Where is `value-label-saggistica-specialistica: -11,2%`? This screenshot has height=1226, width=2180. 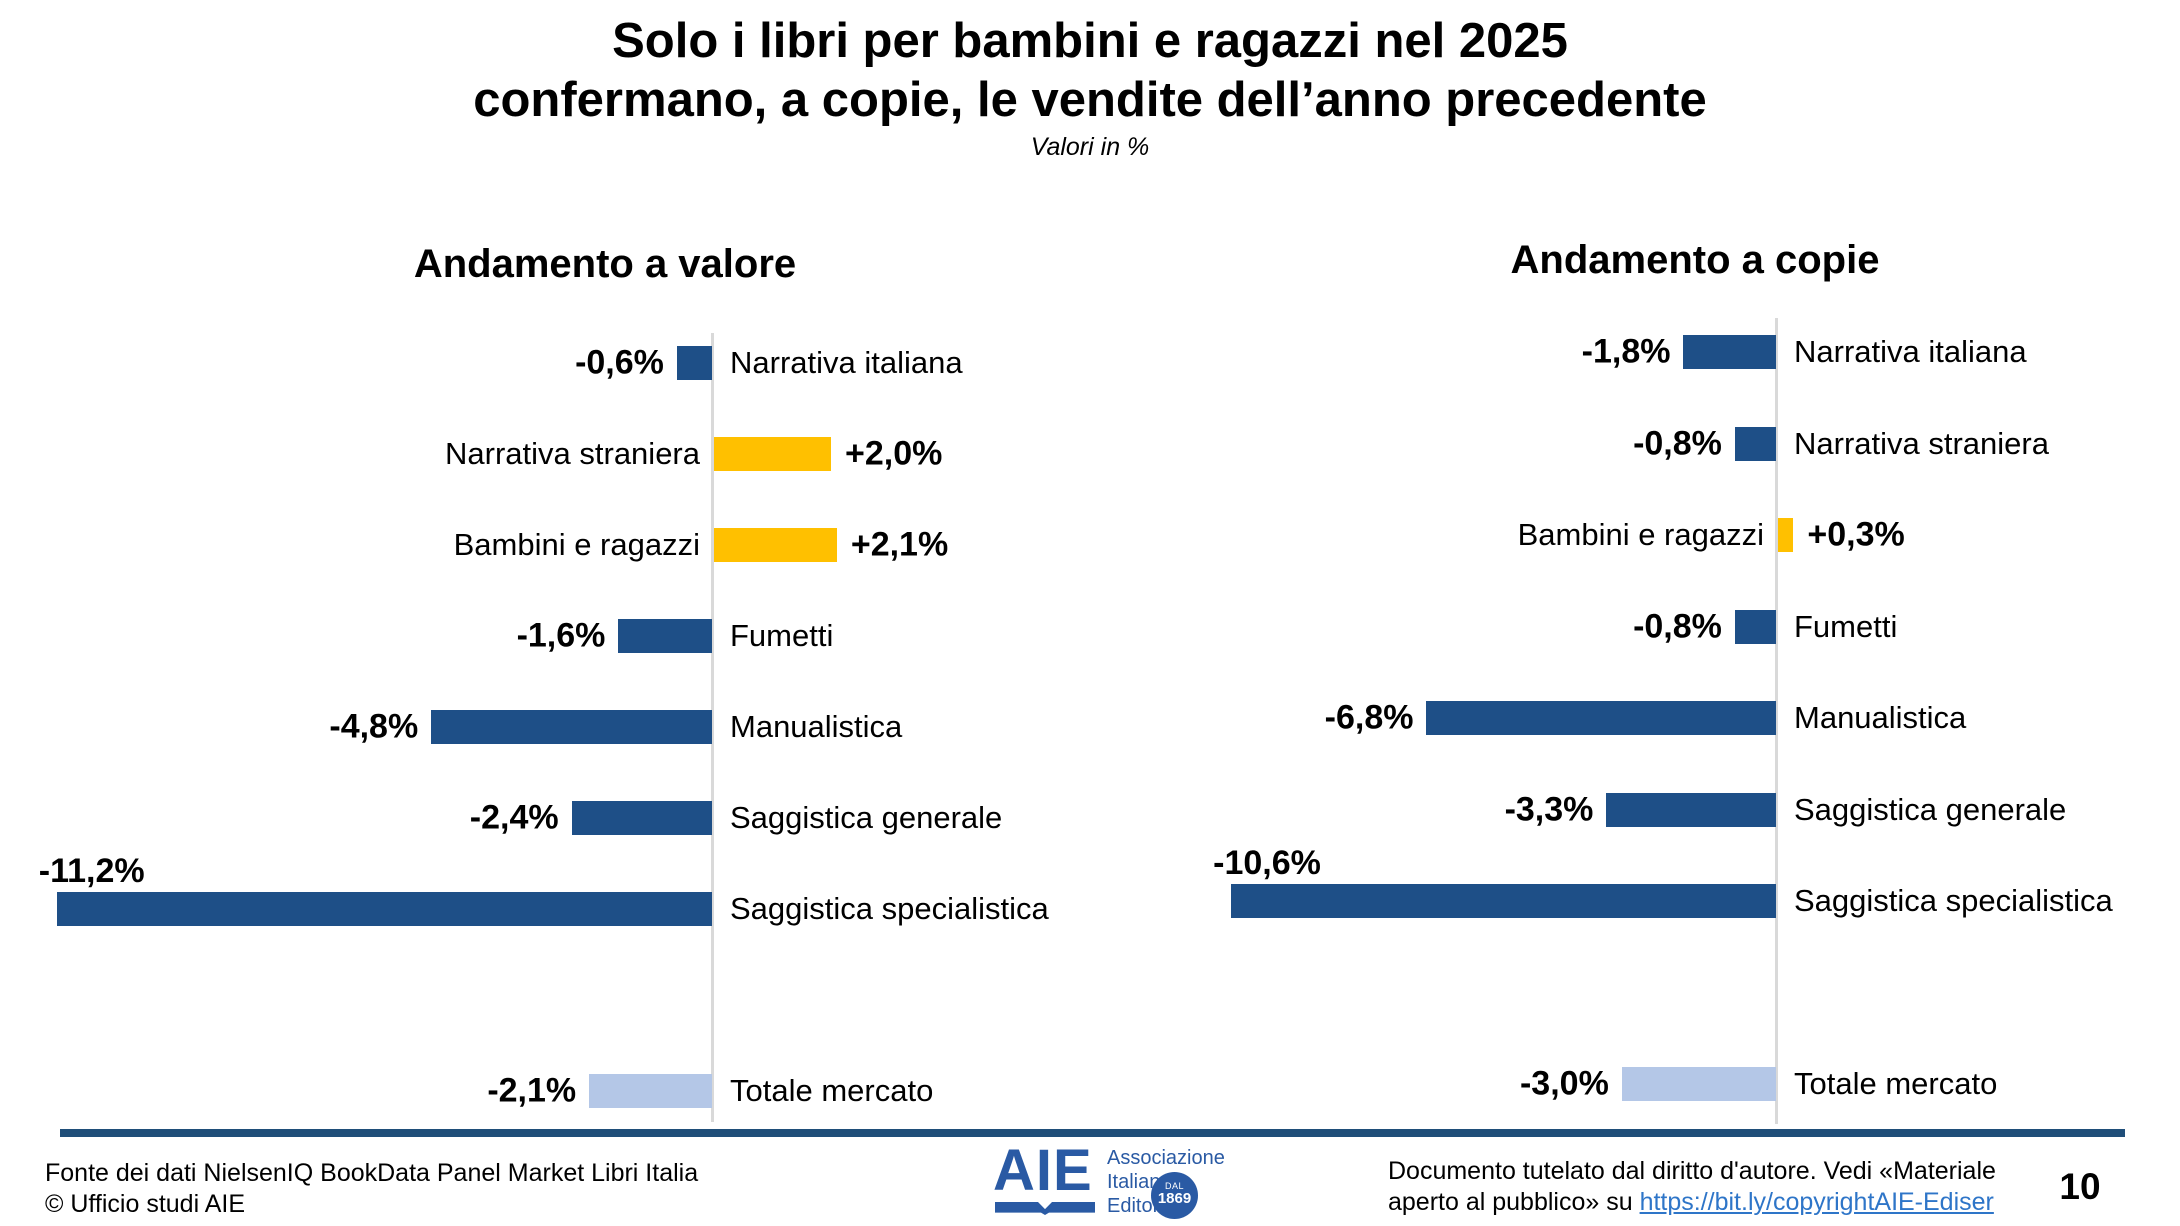 value-label-saggistica-specialistica: -11,2% is located at coordinates (91, 871).